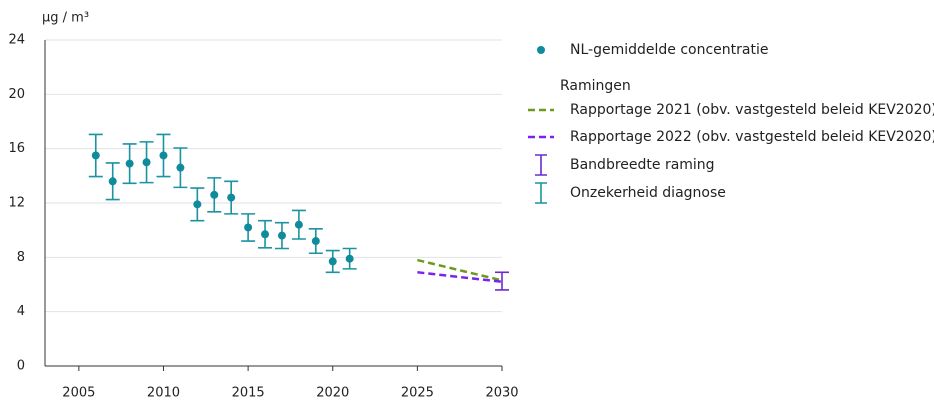 This screenshot has width=934, height=405. I want to click on y-tick-label: 20, so click(16, 94).